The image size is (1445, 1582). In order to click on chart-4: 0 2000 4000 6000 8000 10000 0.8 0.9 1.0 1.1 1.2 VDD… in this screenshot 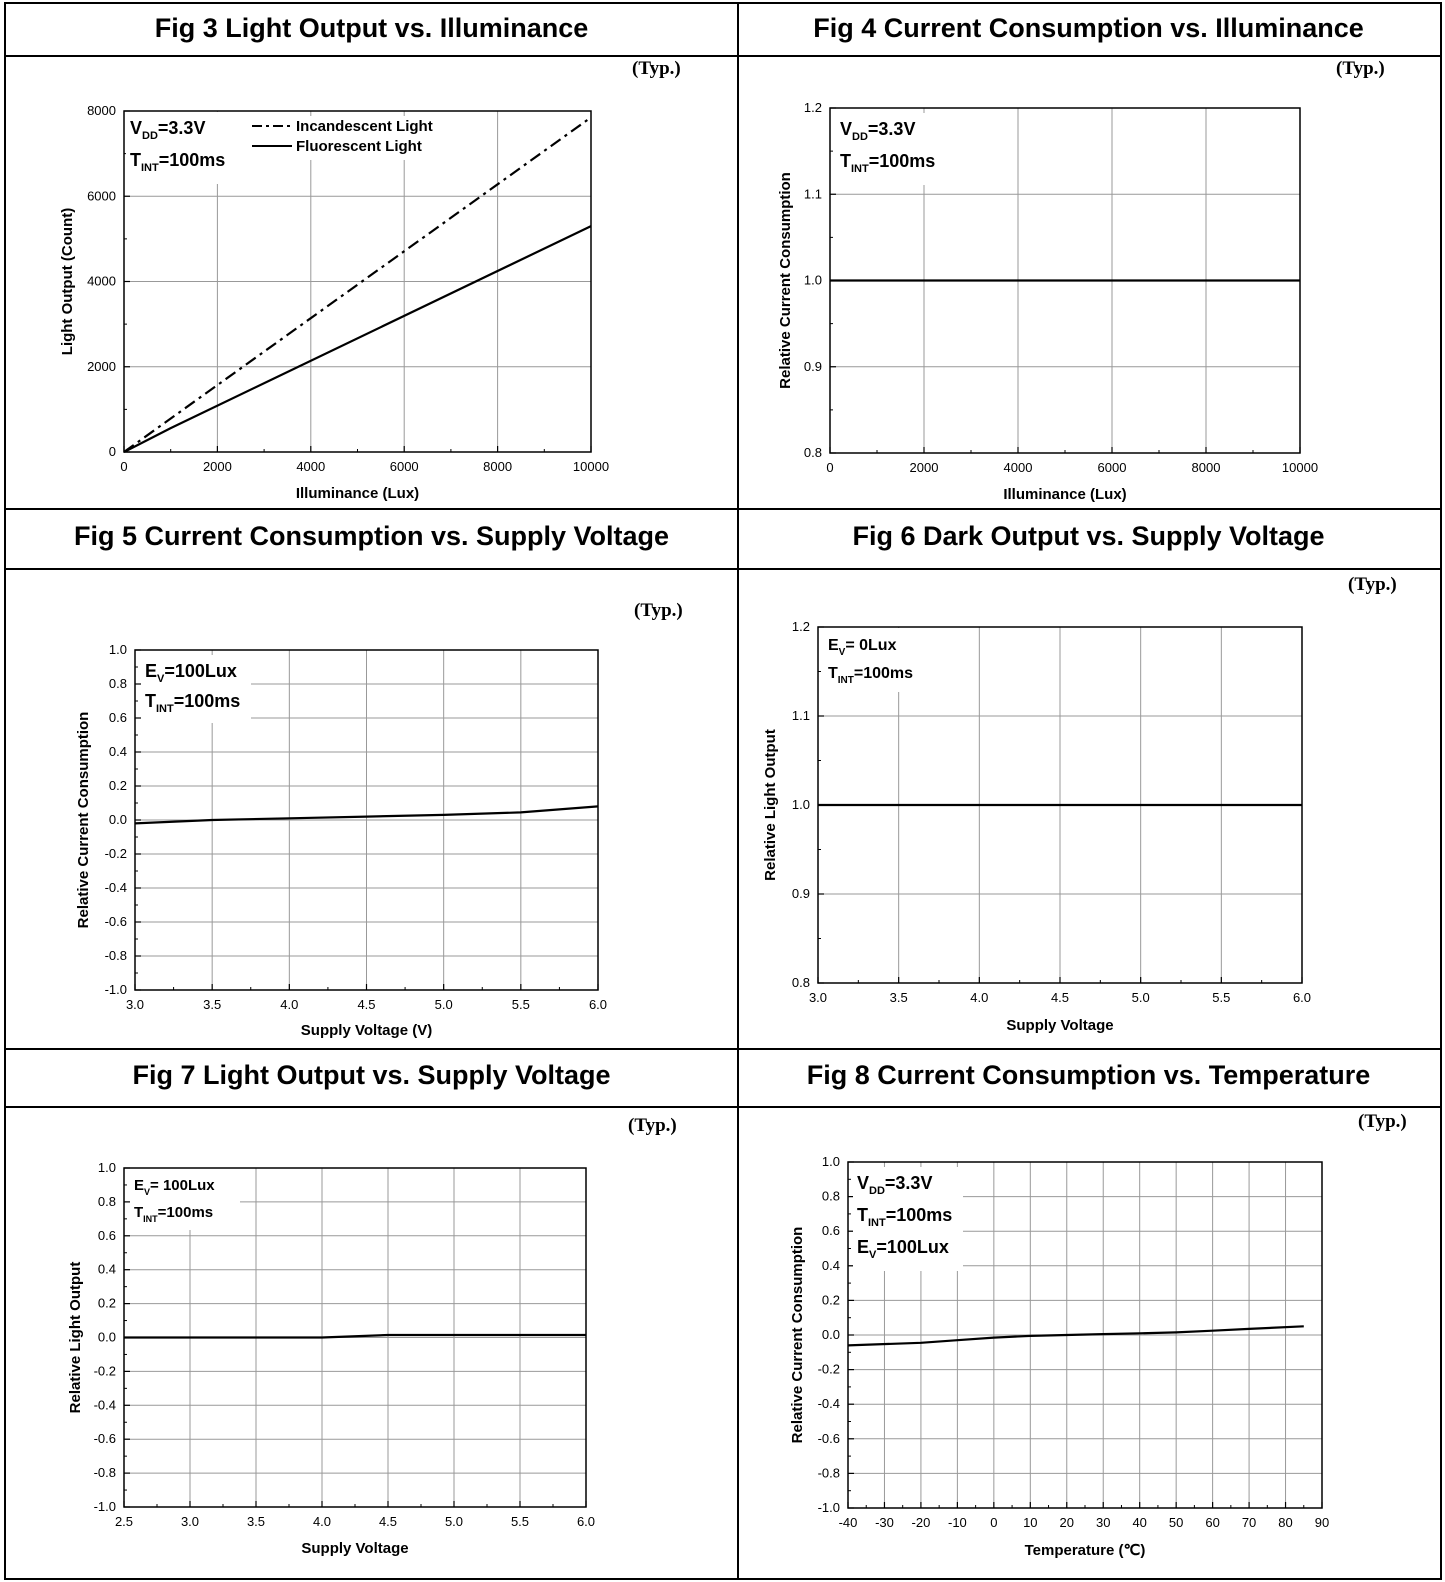, I will do `click(1047, 301)`.